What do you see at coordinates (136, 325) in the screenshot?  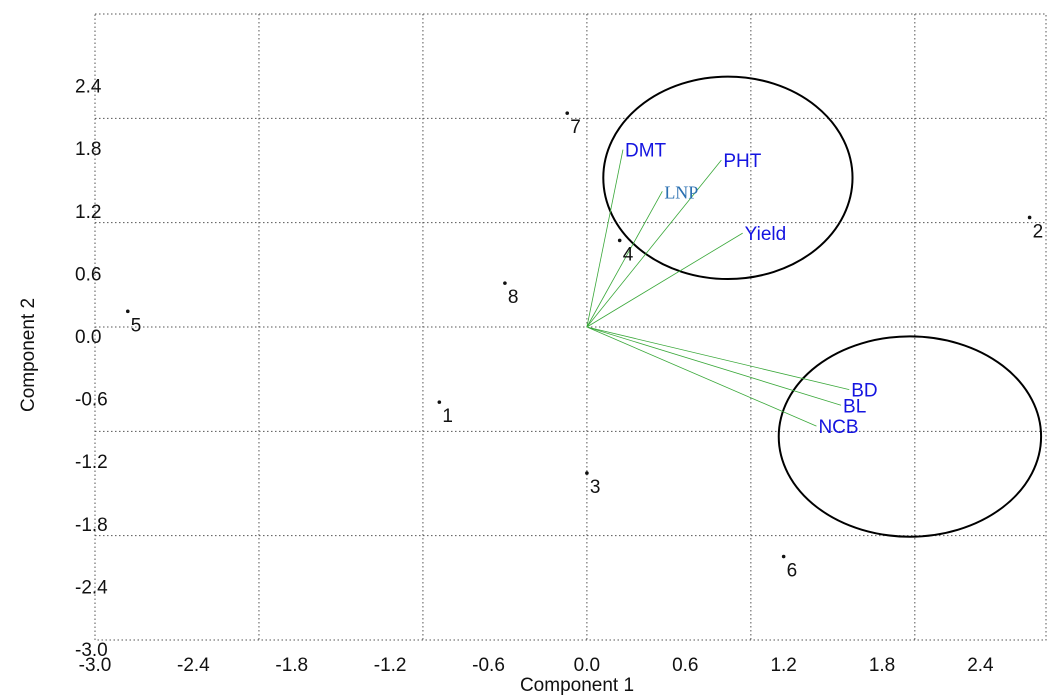 I see `point-label-5: 5` at bounding box center [136, 325].